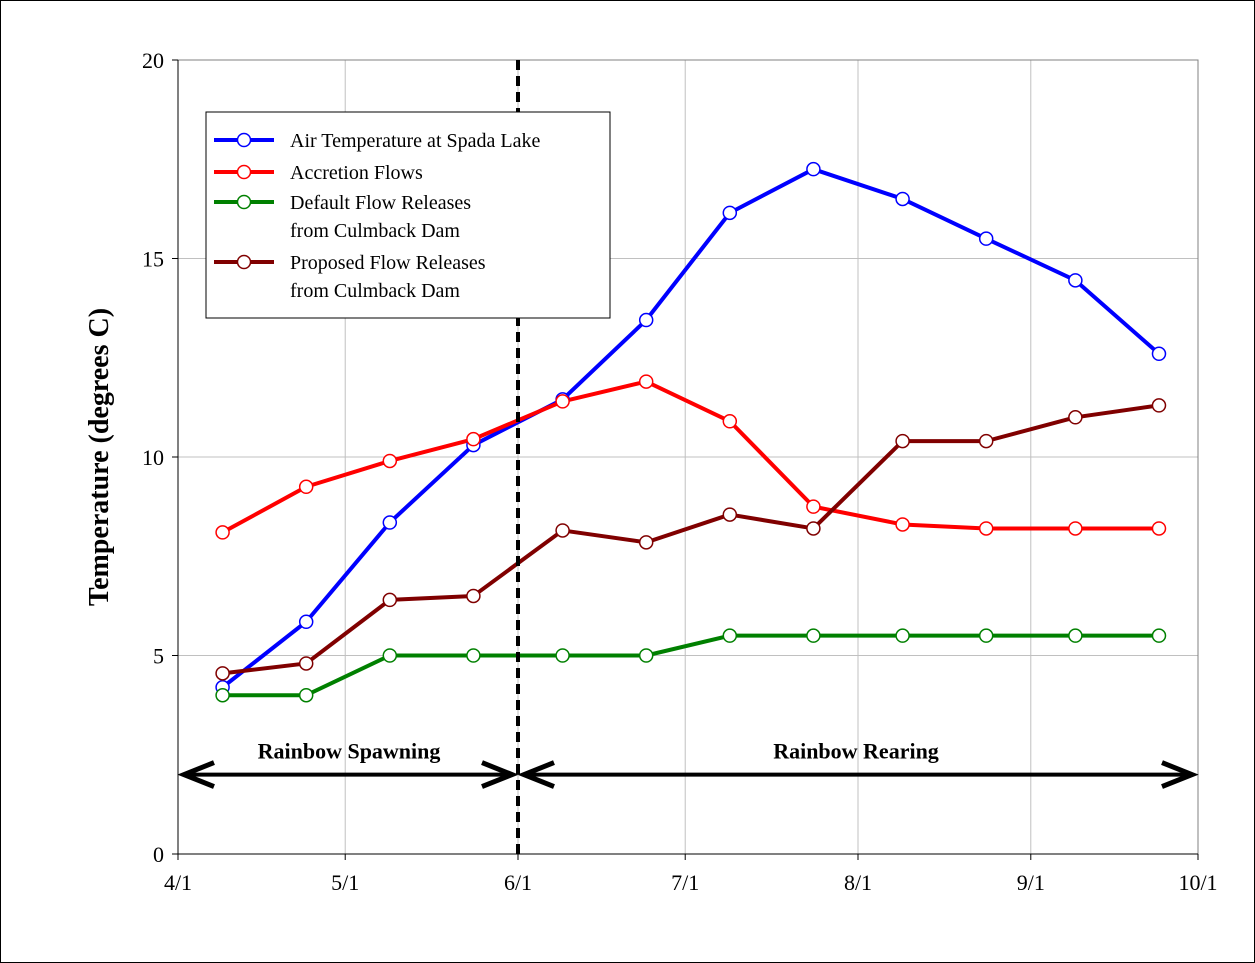  I want to click on x-tick-label: 4/1, so click(178, 882).